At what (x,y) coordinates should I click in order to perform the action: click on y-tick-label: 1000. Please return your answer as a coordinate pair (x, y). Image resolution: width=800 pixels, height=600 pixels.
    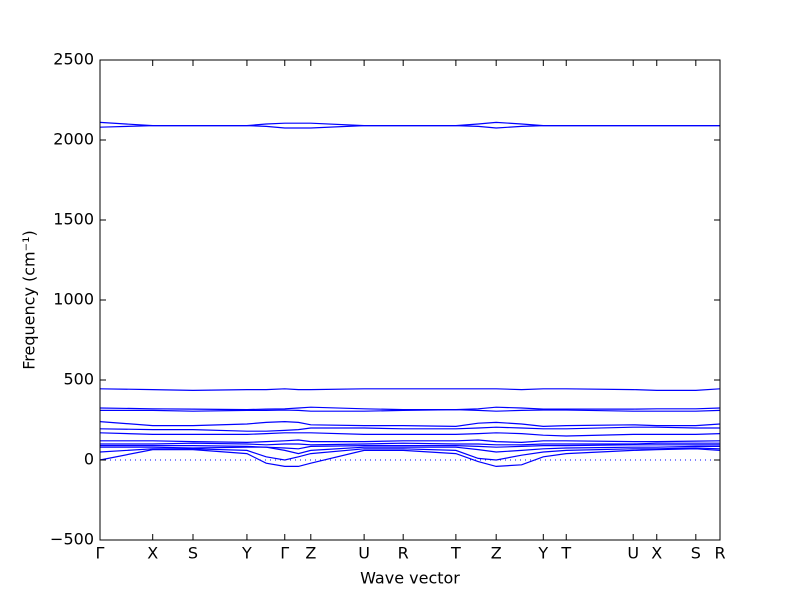
    Looking at the image, I should click on (73, 299).